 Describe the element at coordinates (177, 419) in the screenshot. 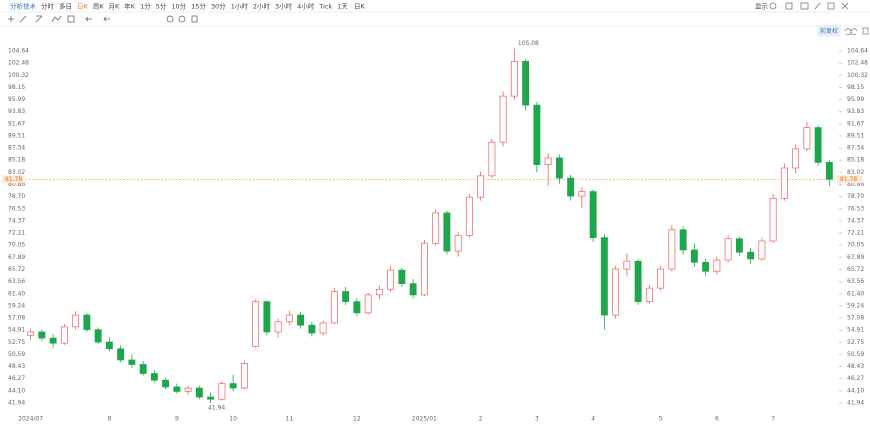

I see `x-tick-label: 9` at that location.